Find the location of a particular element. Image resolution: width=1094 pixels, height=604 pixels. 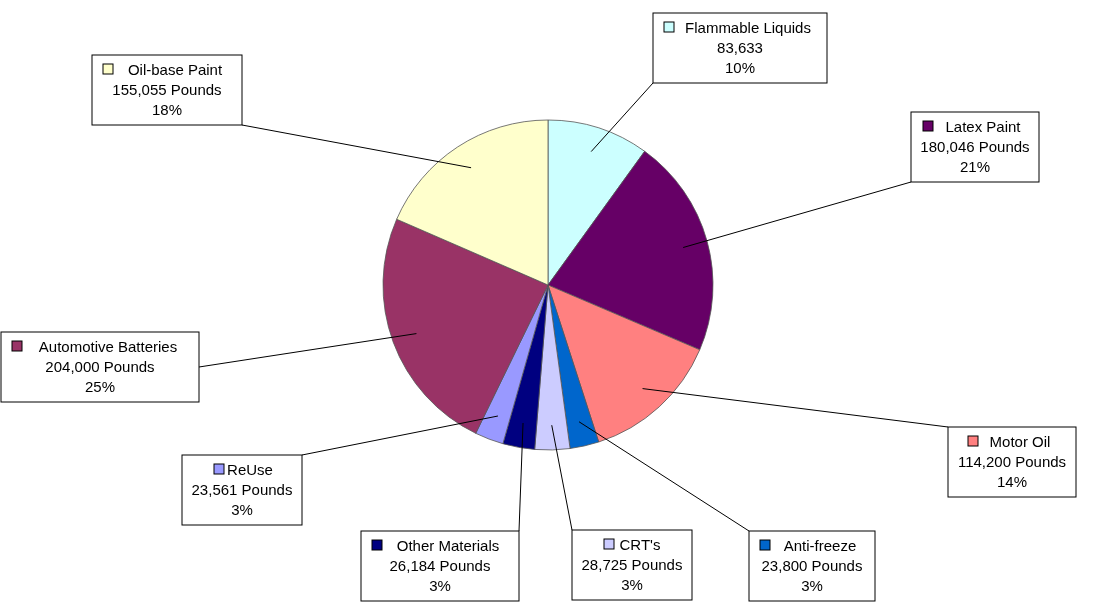

legend-label: Flammable Liquids is located at coordinates (748, 27).